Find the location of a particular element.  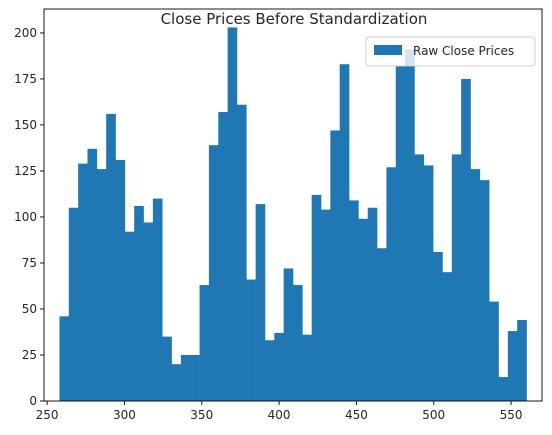

legend-swatch is located at coordinates (388, 50).